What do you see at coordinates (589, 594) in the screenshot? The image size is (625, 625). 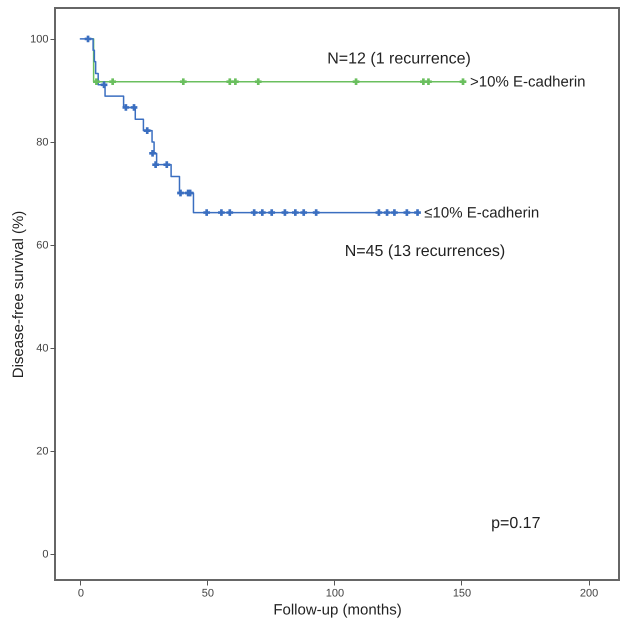 I see `x-tick-label: 200` at bounding box center [589, 594].